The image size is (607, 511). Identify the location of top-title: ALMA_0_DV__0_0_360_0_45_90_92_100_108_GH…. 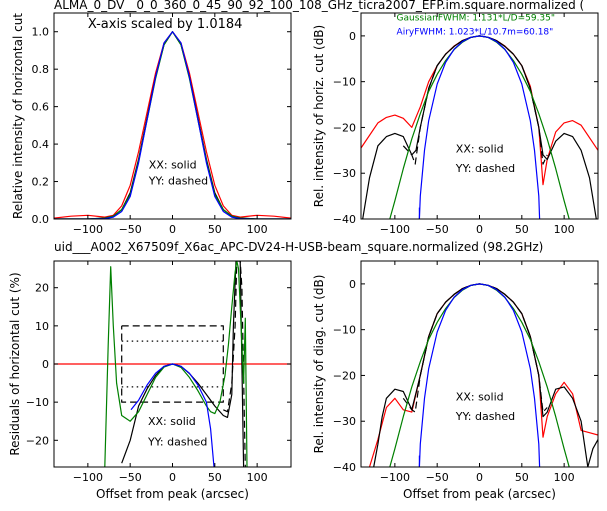
(319, 6).